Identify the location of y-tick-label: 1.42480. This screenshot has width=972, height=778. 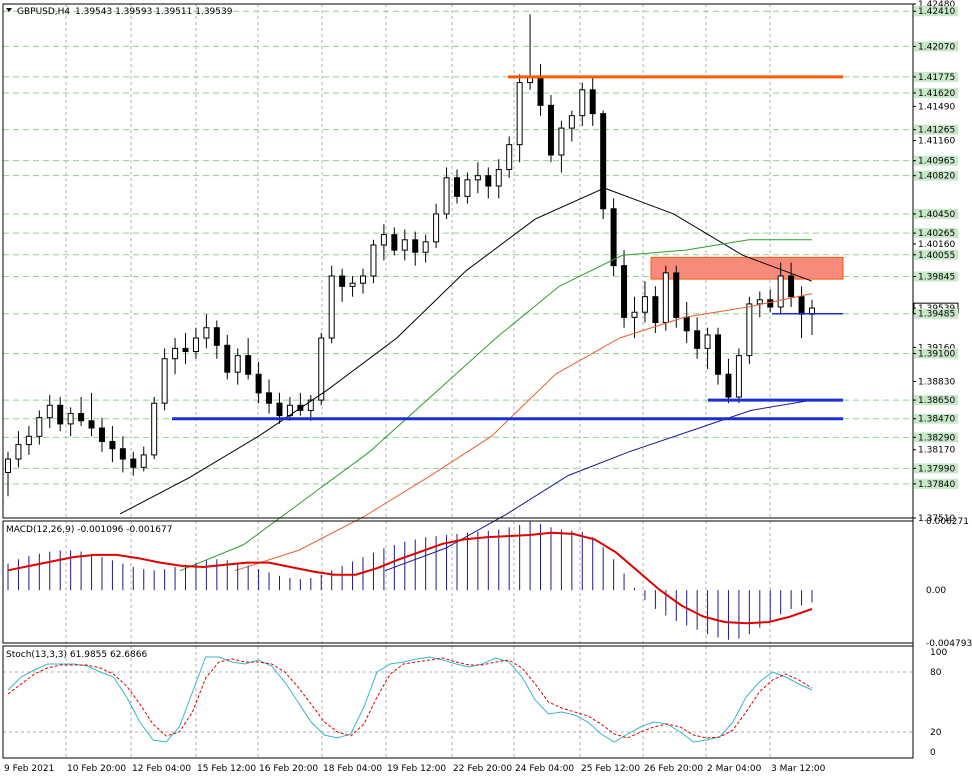
(936, 5).